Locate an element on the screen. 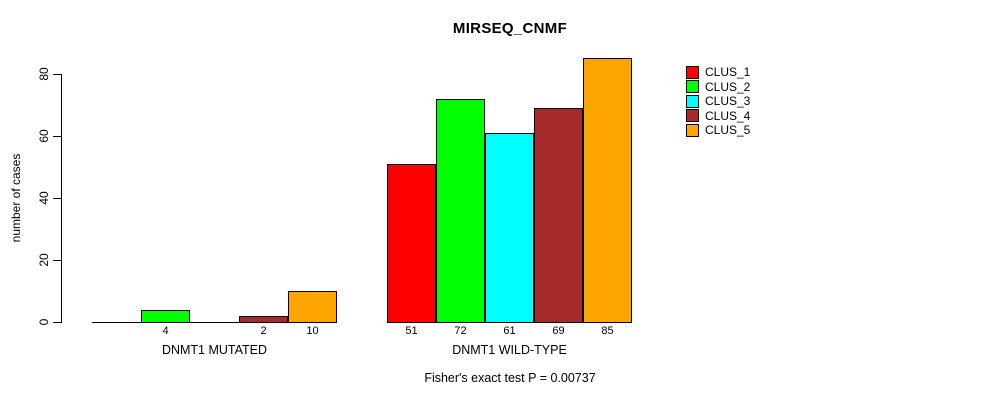 This screenshot has width=990, height=400. bar-value-label: 69 is located at coordinates (558, 331).